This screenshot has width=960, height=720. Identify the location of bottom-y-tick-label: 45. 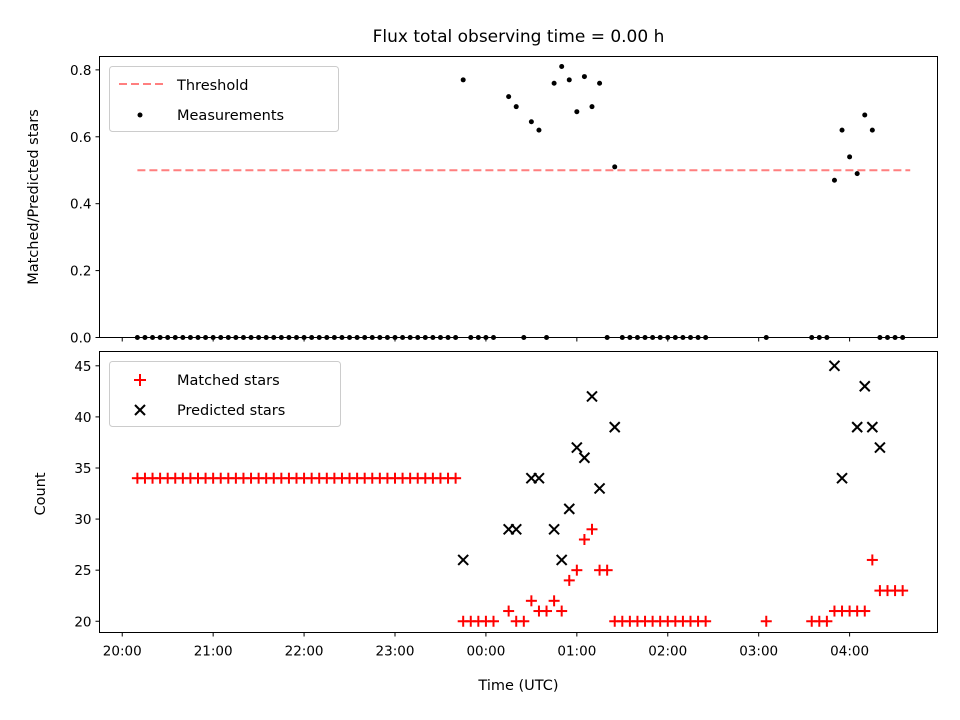
(82, 367).